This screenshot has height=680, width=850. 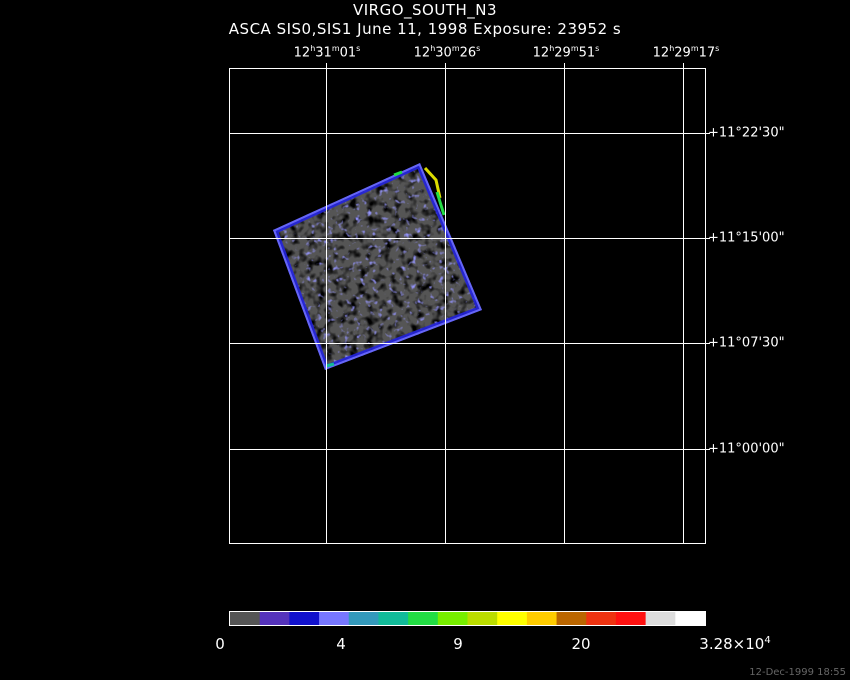 I want to click on ra-ticks, so click(x=505, y=66).